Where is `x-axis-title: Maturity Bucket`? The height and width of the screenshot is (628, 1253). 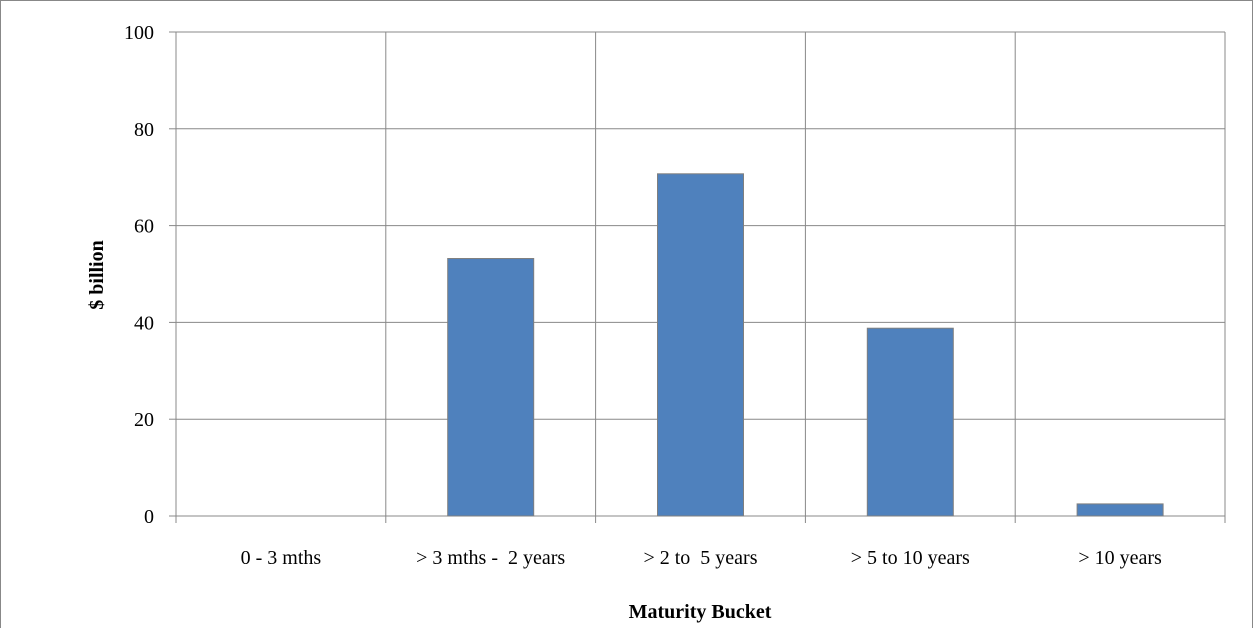 x-axis-title: Maturity Bucket is located at coordinates (700, 612).